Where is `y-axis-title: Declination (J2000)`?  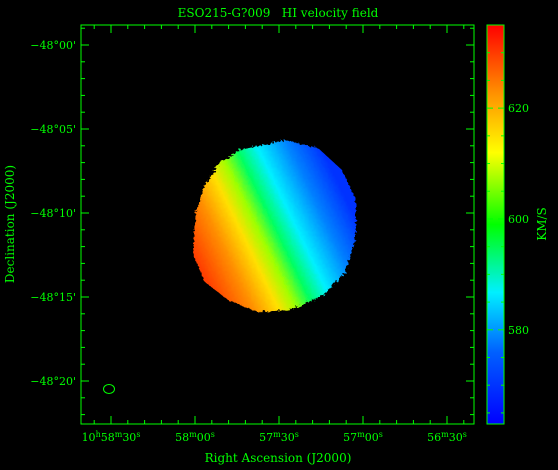 y-axis-title: Declination (J2000) is located at coordinates (10, 224).